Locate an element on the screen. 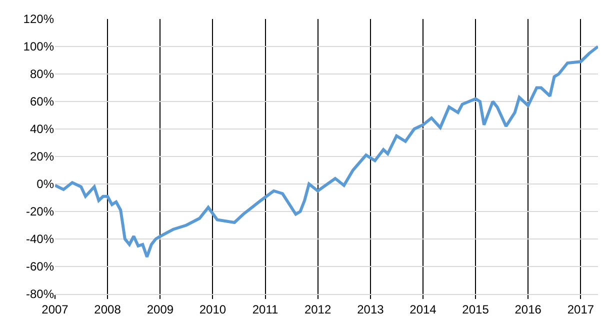 The height and width of the screenshot is (328, 613). x-tick-label: 2012 is located at coordinates (318, 309).